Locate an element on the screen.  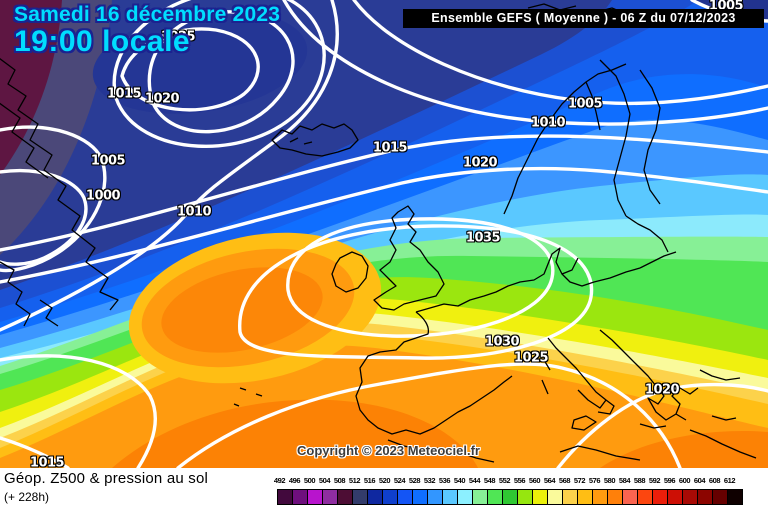
colorbar-tick-556: 556 is located at coordinates (519, 480).